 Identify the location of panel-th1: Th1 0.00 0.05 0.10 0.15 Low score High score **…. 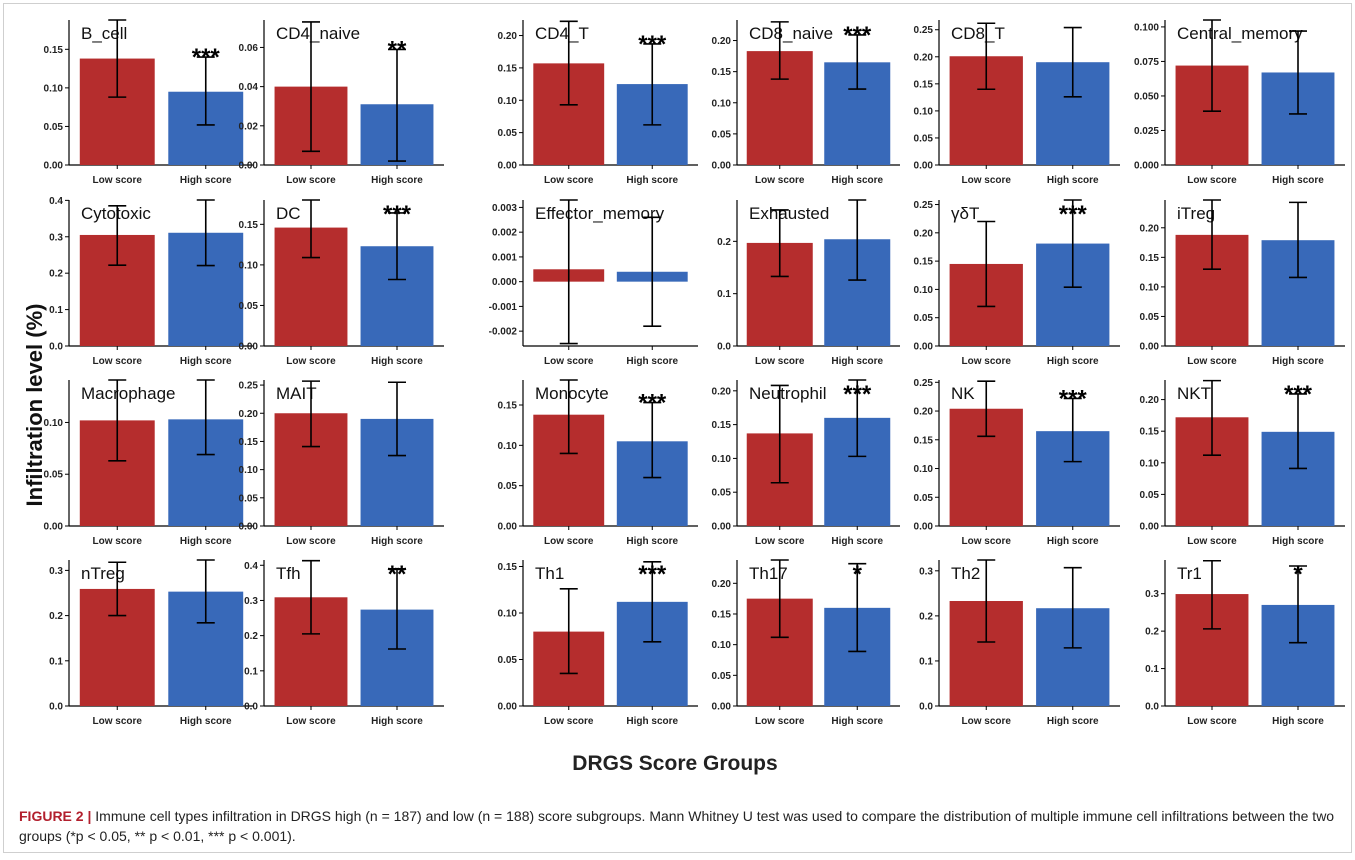
(598, 643).